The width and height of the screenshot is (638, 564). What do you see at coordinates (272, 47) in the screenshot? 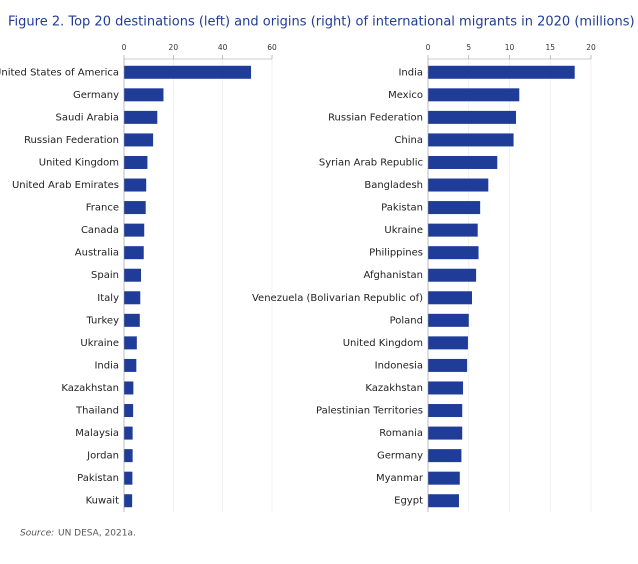
I see `x-tick-label: 60` at bounding box center [272, 47].